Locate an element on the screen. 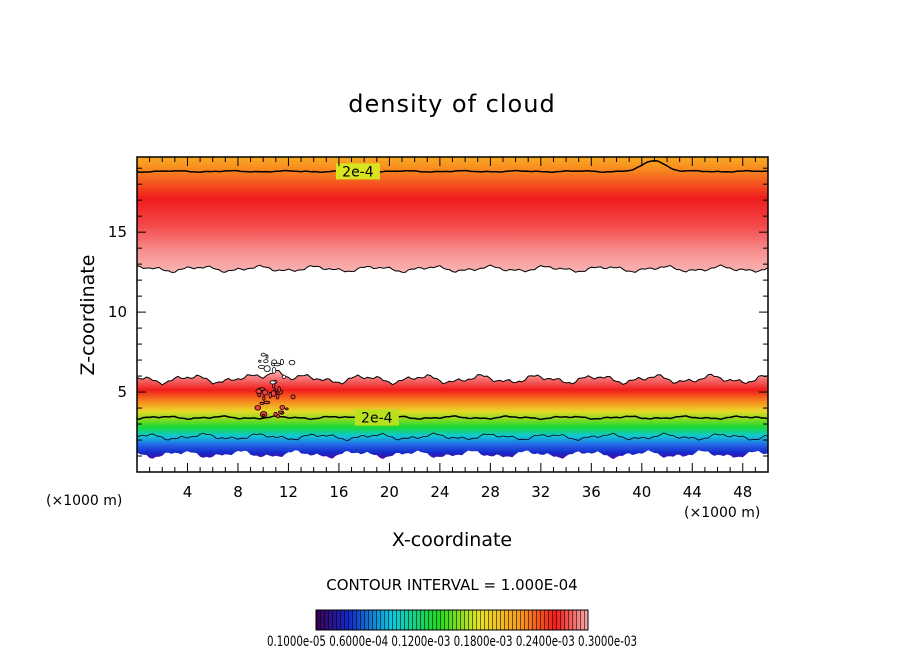 This screenshot has width=904, height=654. colorbar-frame is located at coordinates (452, 620).